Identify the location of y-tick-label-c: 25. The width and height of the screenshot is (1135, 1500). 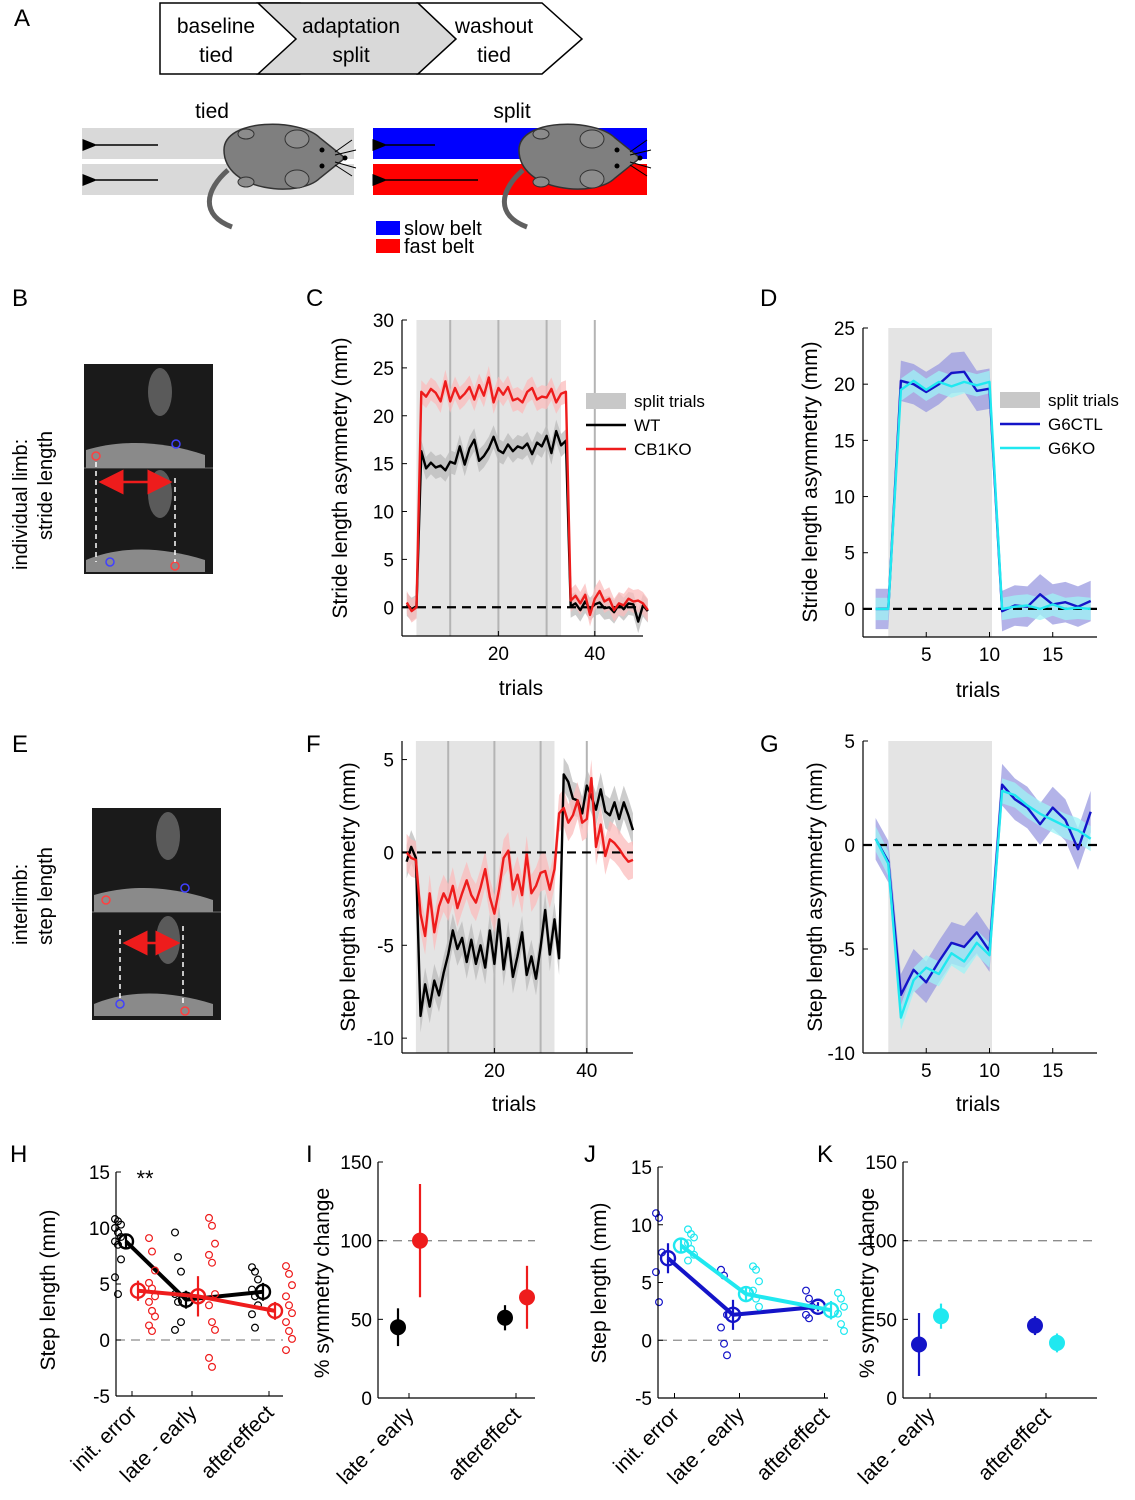
(383, 369).